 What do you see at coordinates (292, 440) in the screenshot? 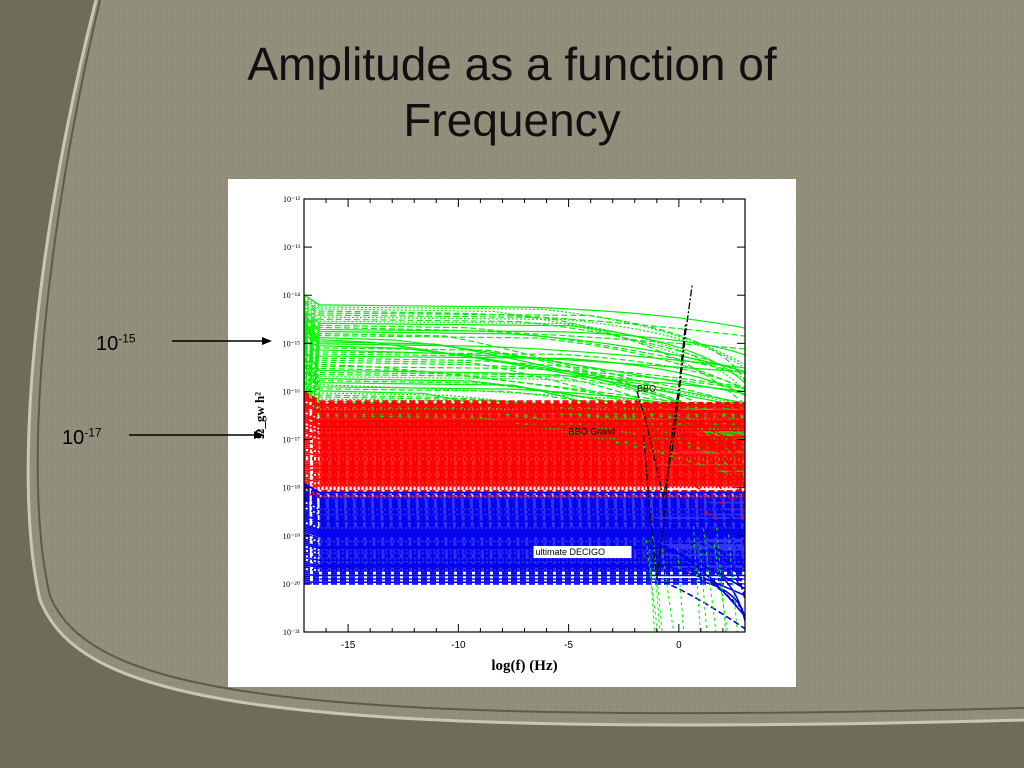
I see `y-tick-label: 10⁻¹⁷` at bounding box center [292, 440].